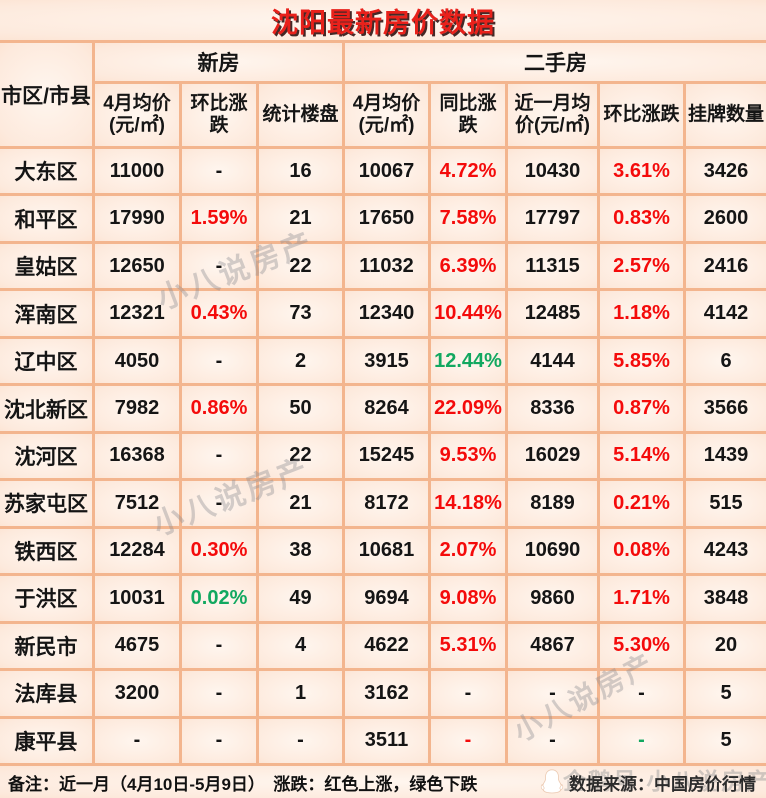 The height and width of the screenshot is (798, 766). What do you see at coordinates (46, 740) in the screenshot?
I see `district-name: 康平县` at bounding box center [46, 740].